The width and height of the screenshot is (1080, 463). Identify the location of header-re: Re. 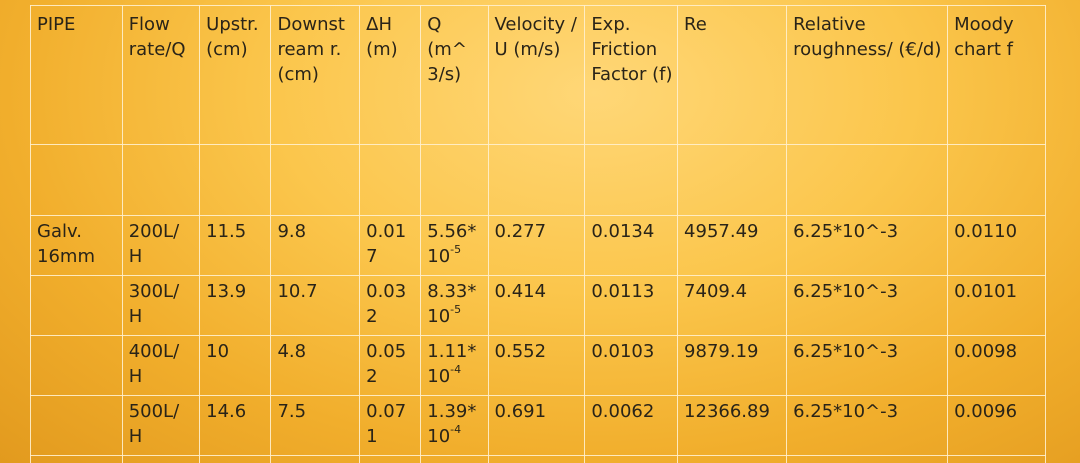
(732, 75).